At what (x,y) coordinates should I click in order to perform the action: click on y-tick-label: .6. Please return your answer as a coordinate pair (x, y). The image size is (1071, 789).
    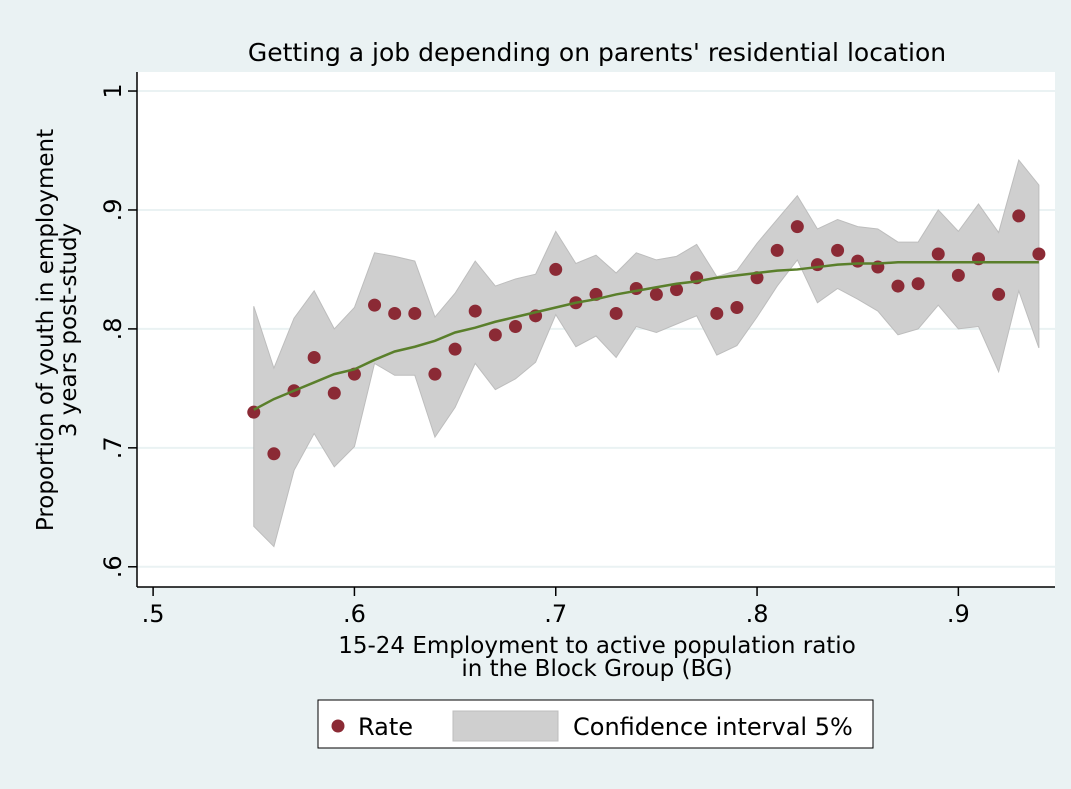
    Looking at the image, I should click on (113, 566).